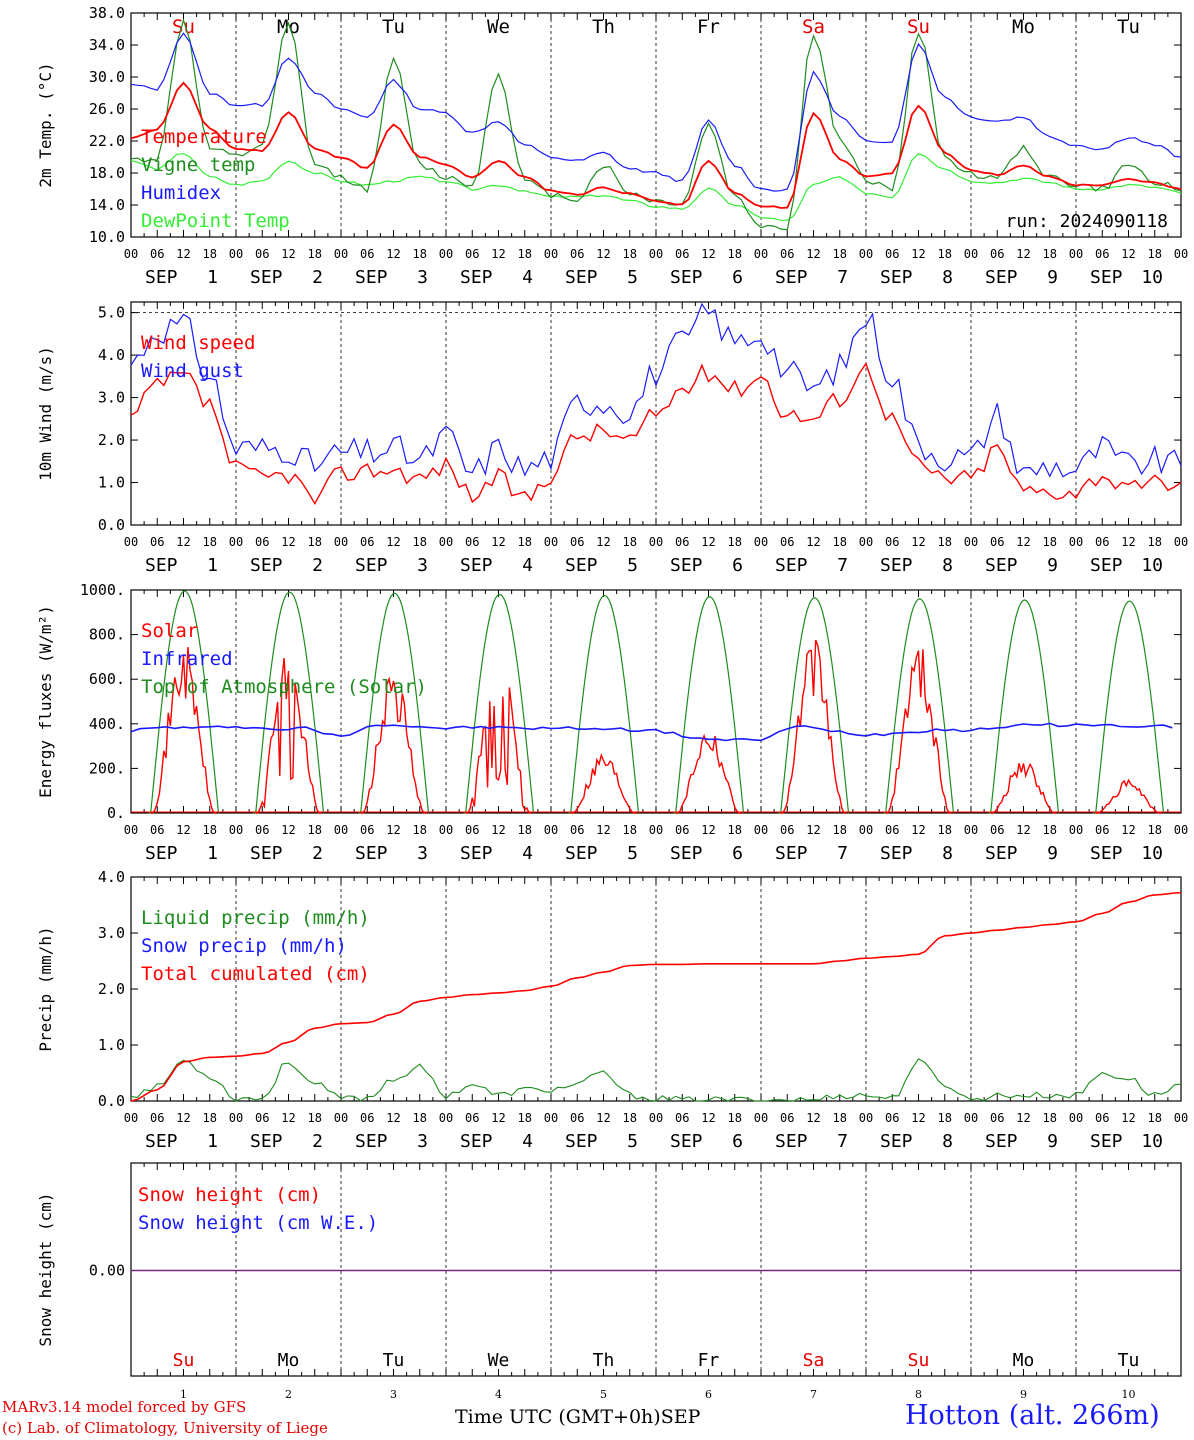 The height and width of the screenshot is (1440, 1194). I want to click on date-day-label: 9, so click(1052, 1141).